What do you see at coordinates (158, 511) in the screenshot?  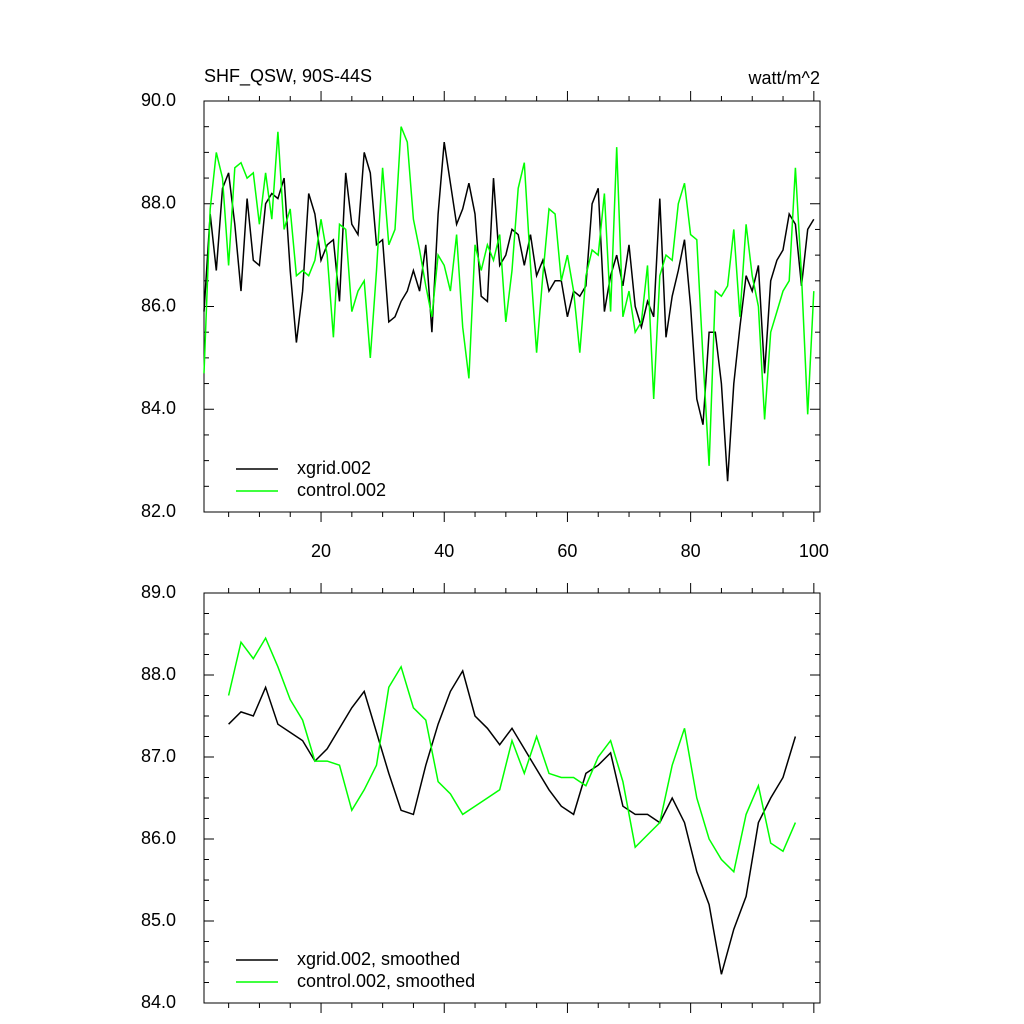 I see `y-tick-label: 82.0` at bounding box center [158, 511].